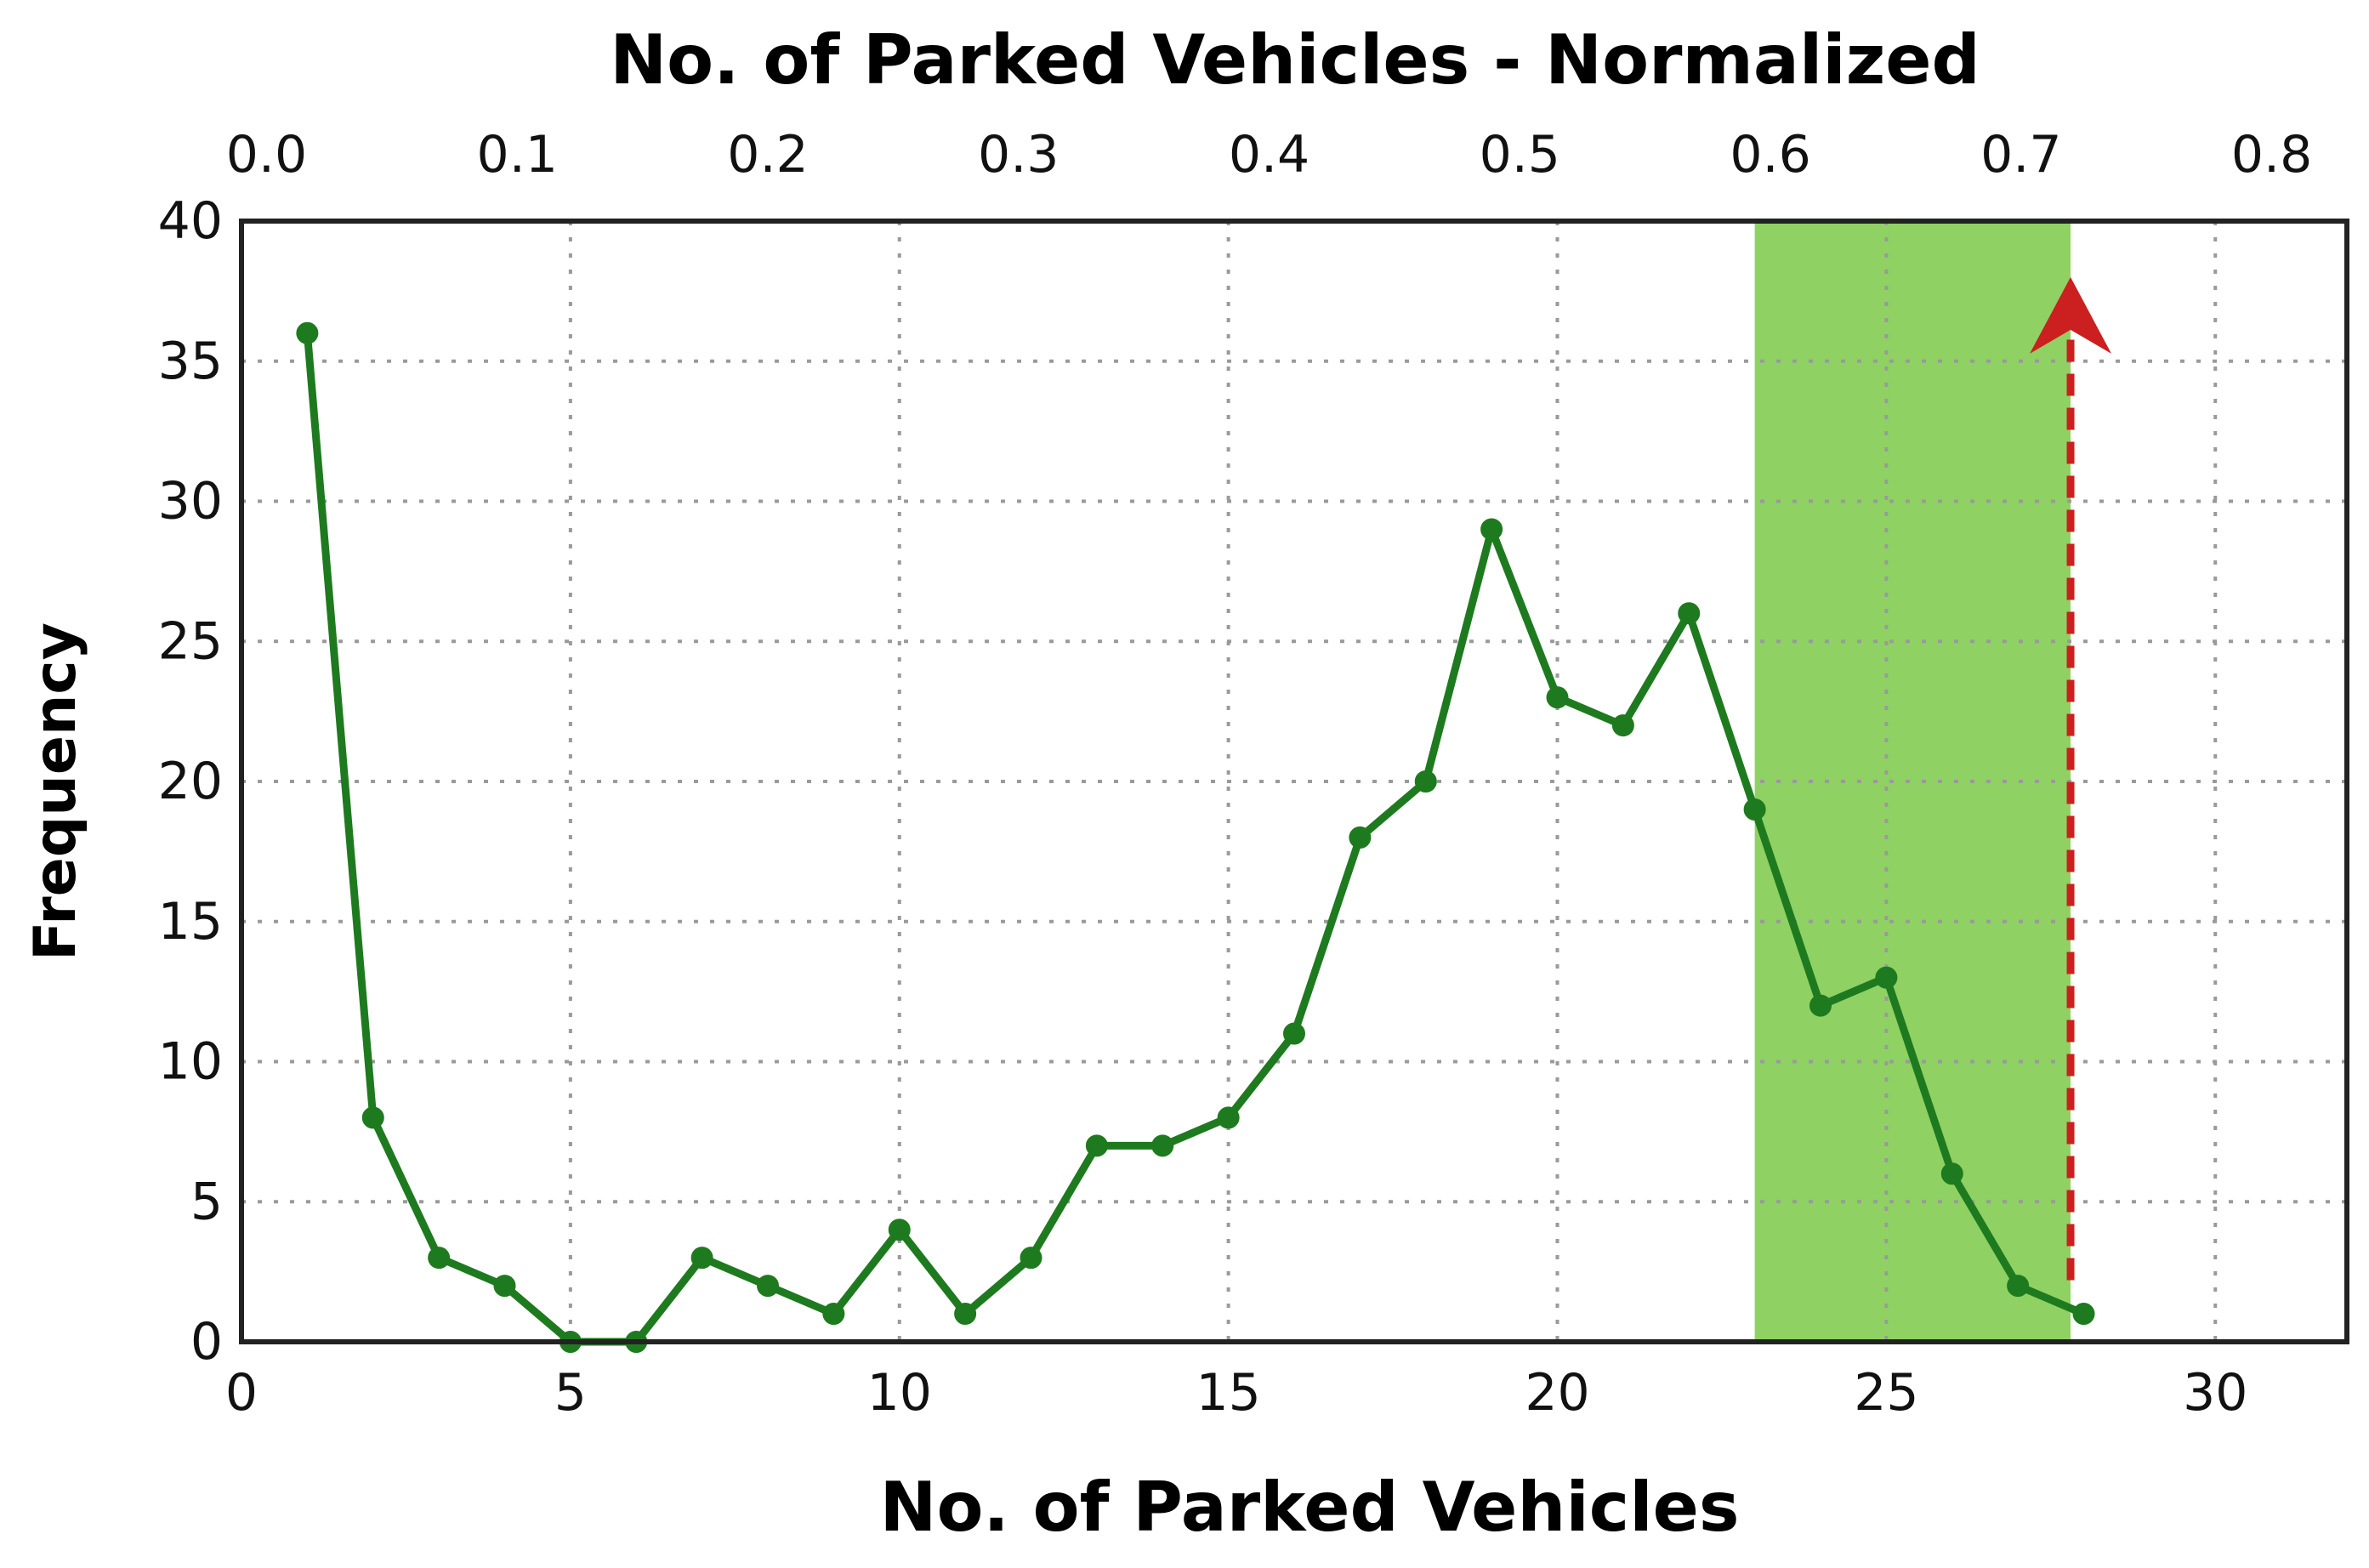 The image size is (2369, 1568). What do you see at coordinates (2215, 1393) in the screenshot?
I see `x-tick-label: 30` at bounding box center [2215, 1393].